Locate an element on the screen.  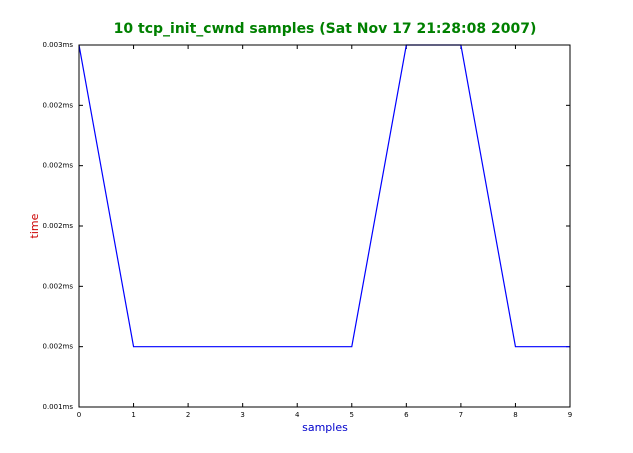
x-tick-label: 3 is located at coordinates (242, 415).